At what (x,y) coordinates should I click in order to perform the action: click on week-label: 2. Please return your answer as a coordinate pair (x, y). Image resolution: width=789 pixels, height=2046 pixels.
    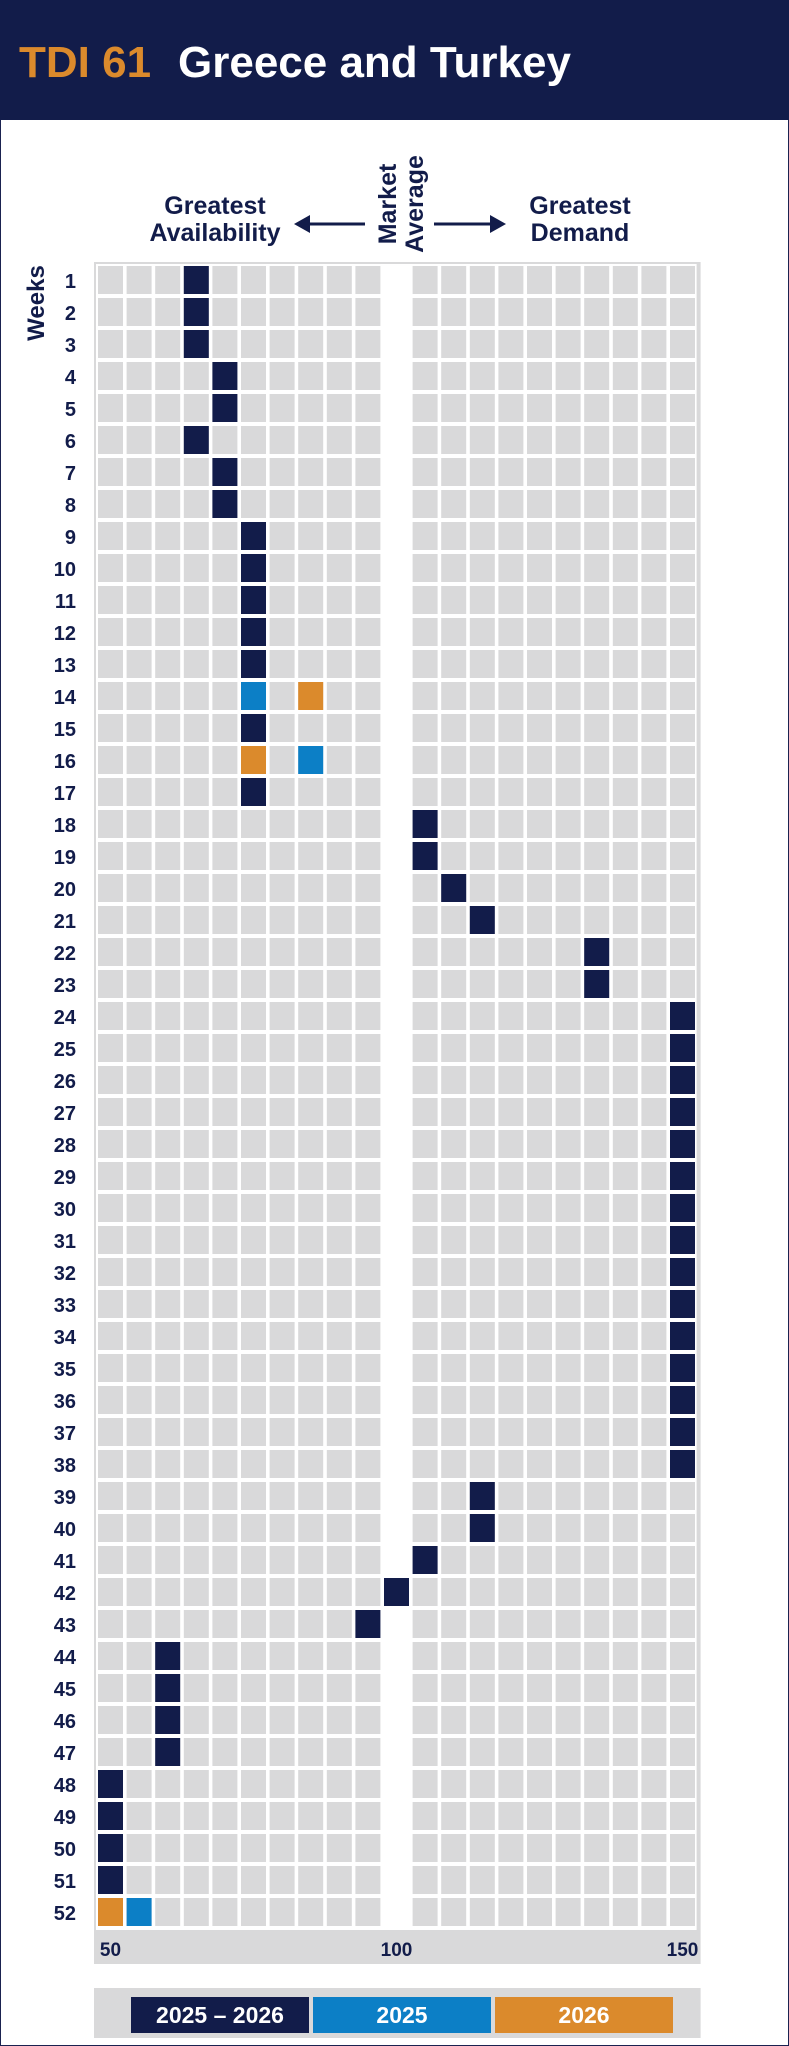
    Looking at the image, I should click on (70, 314).